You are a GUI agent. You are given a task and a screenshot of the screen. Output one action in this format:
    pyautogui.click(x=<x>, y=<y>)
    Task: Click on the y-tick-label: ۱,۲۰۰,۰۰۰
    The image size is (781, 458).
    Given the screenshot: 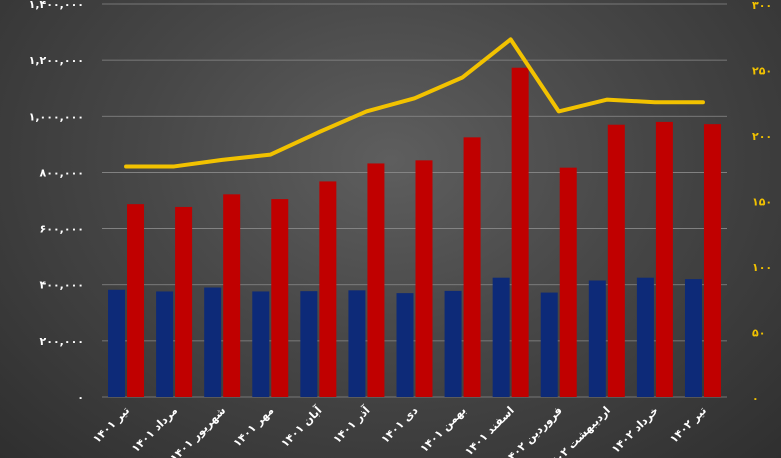 What is the action you would take?
    pyautogui.click(x=56, y=60)
    